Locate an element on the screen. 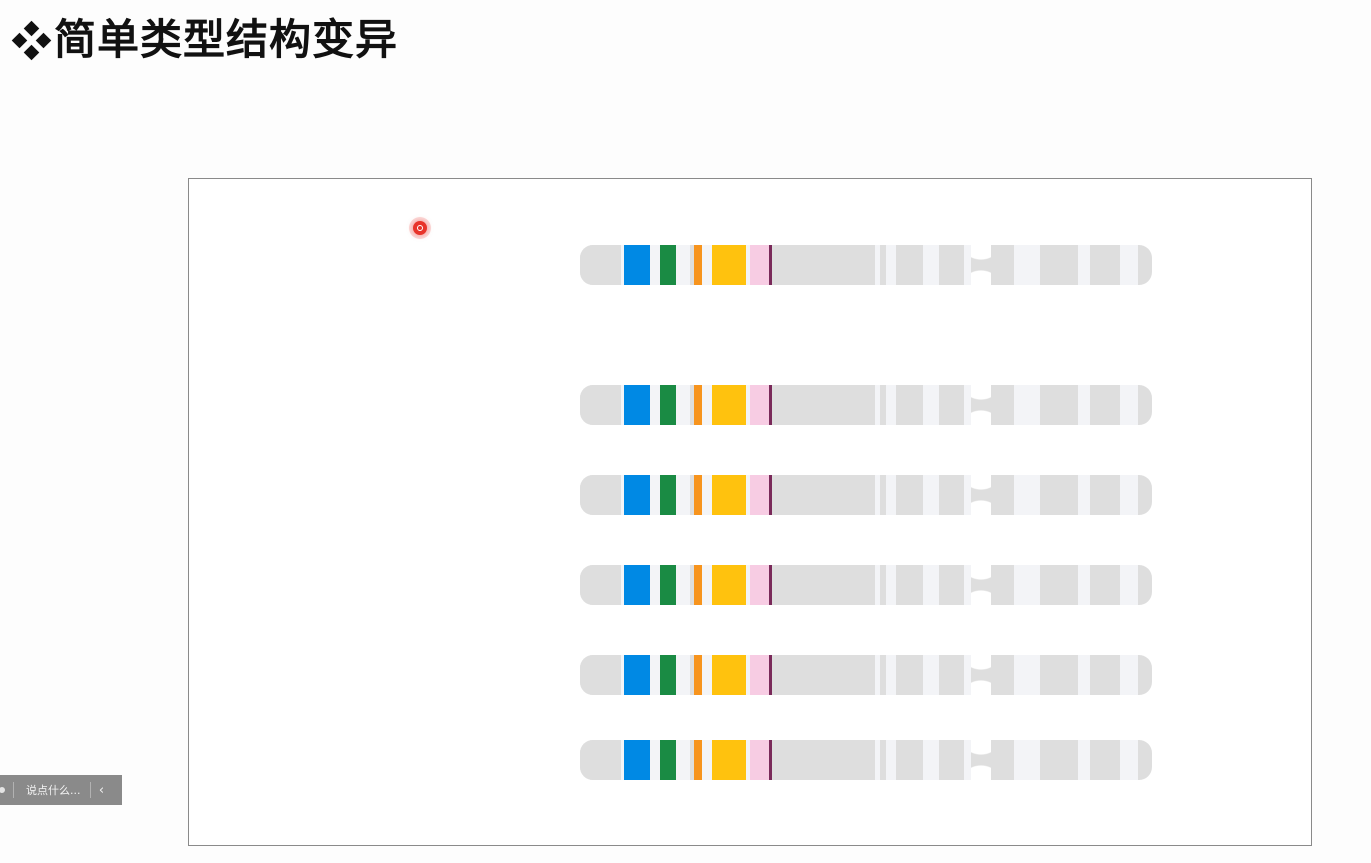 The image size is (1371, 863). diamond-bullet-icon is located at coordinates (31, 40).